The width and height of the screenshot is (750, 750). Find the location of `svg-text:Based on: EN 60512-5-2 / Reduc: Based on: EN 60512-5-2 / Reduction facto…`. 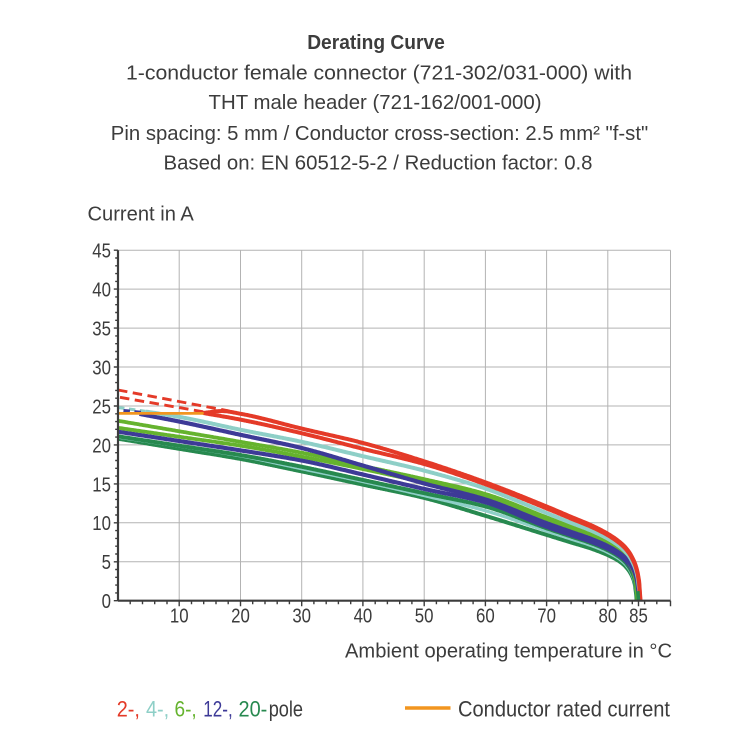

svg-text:Based on: EN 60512-5-2 / Reduc: Based on: EN 60512-5-2 / Reduction facto… is located at coordinates (378, 163).